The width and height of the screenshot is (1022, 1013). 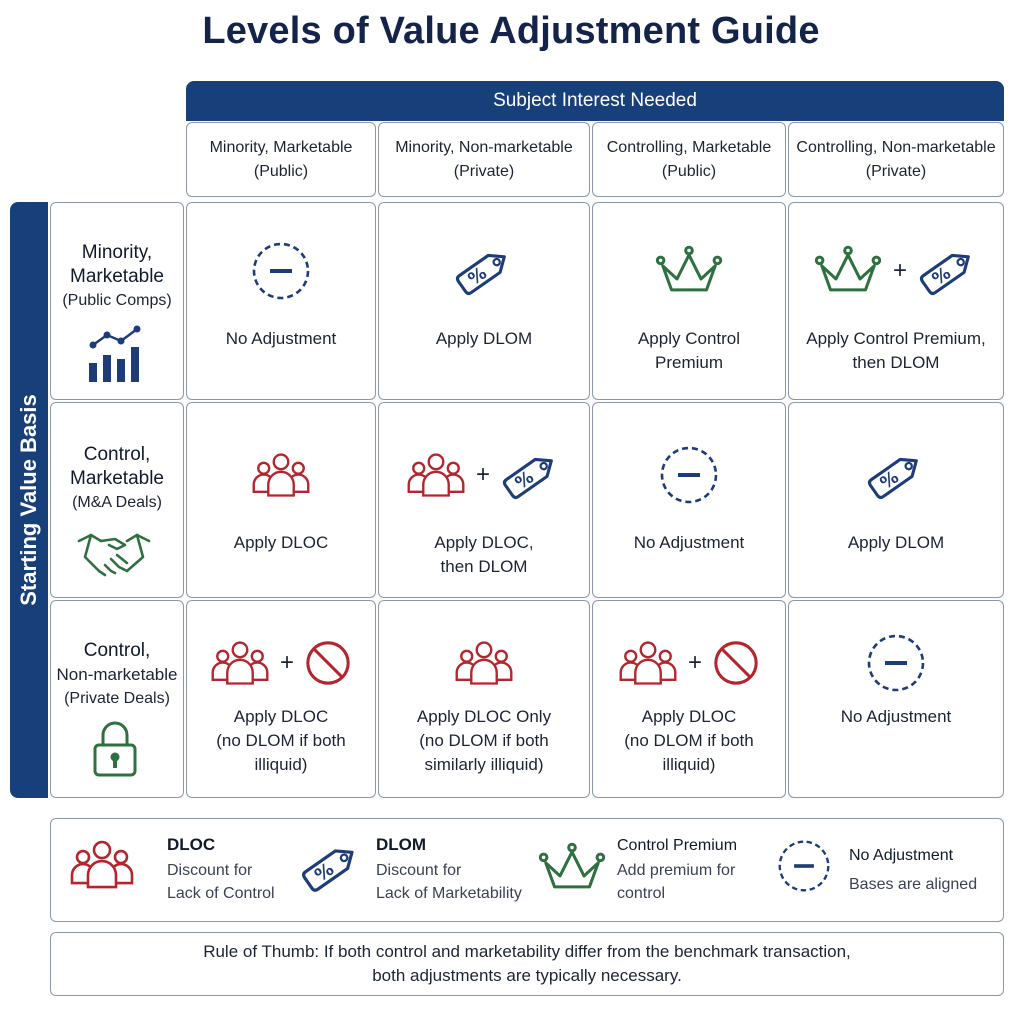 What do you see at coordinates (595, 101) in the screenshot?
I see `column-group-header: Subject Interest Needed` at bounding box center [595, 101].